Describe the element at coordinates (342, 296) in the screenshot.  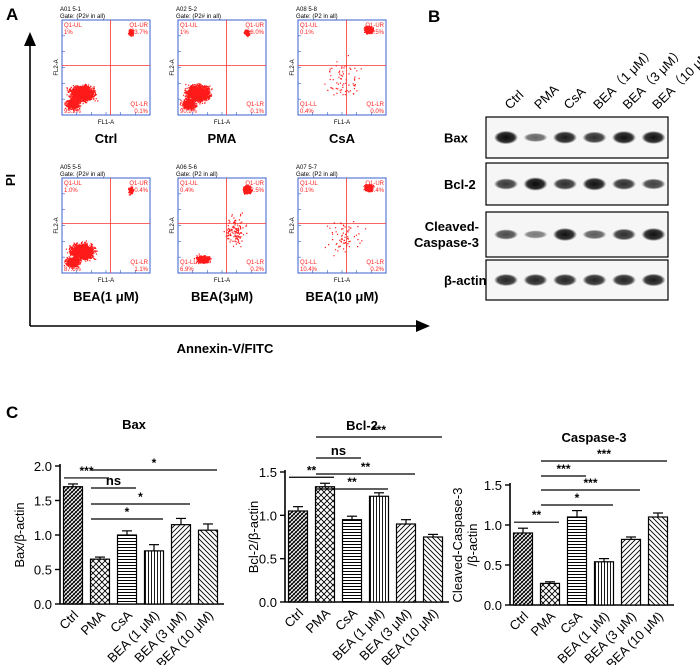
I see `flow-plot-label: BEA(10 μM)` at that location.